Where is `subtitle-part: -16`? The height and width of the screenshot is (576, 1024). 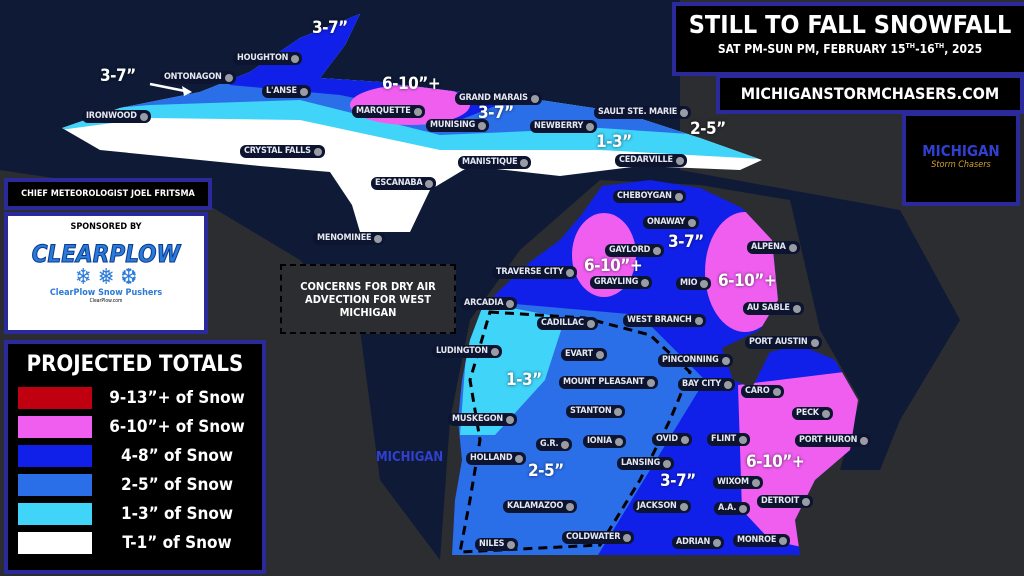 subtitle-part: -16 is located at coordinates (925, 49).